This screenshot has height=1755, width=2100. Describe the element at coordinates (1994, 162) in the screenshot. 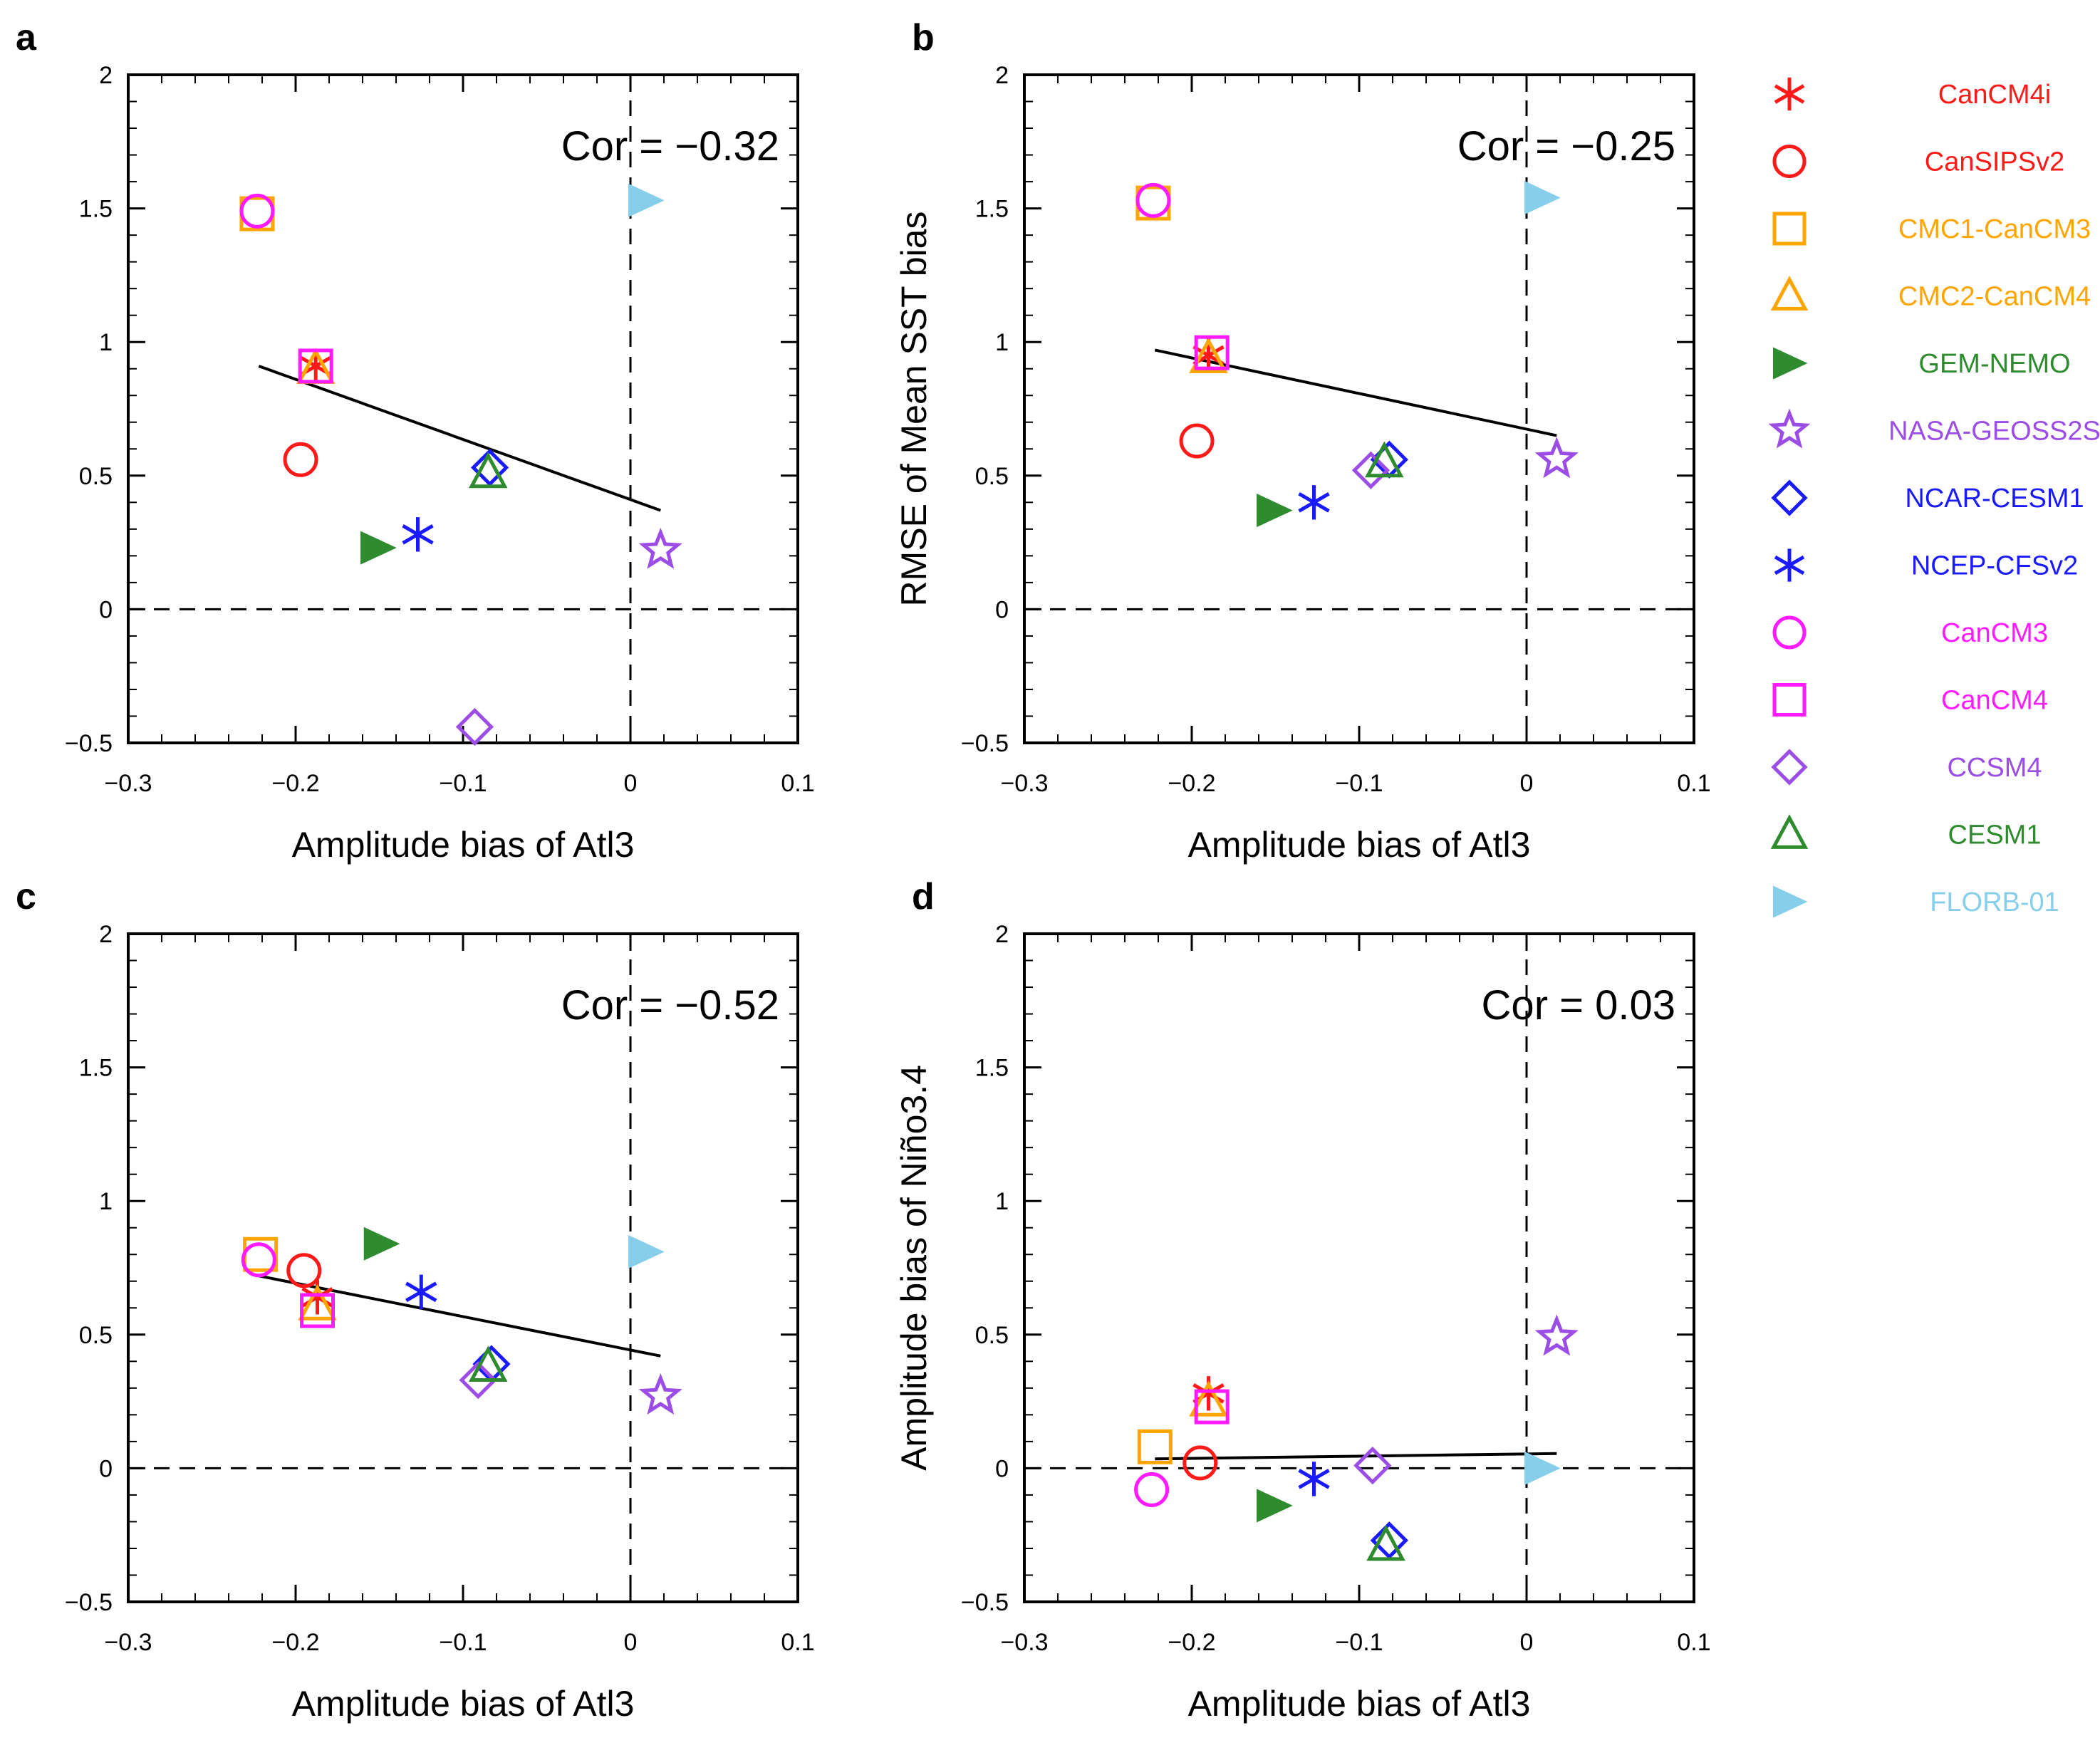

I see `legend-label-cansipsv2: CanSIPSv2` at that location.